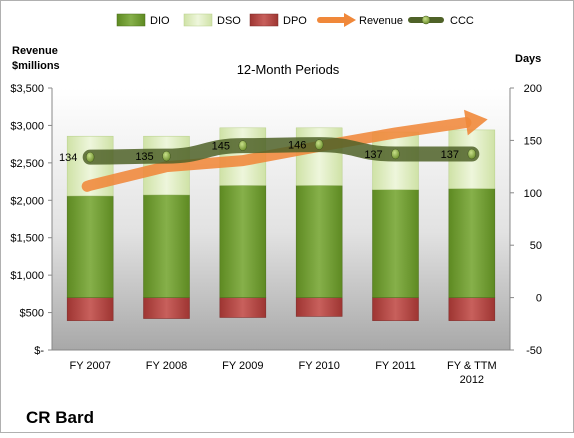 The height and width of the screenshot is (438, 574). What do you see at coordinates (89, 366) in the screenshot?
I see `x-tick-label: FY 2007` at bounding box center [89, 366].